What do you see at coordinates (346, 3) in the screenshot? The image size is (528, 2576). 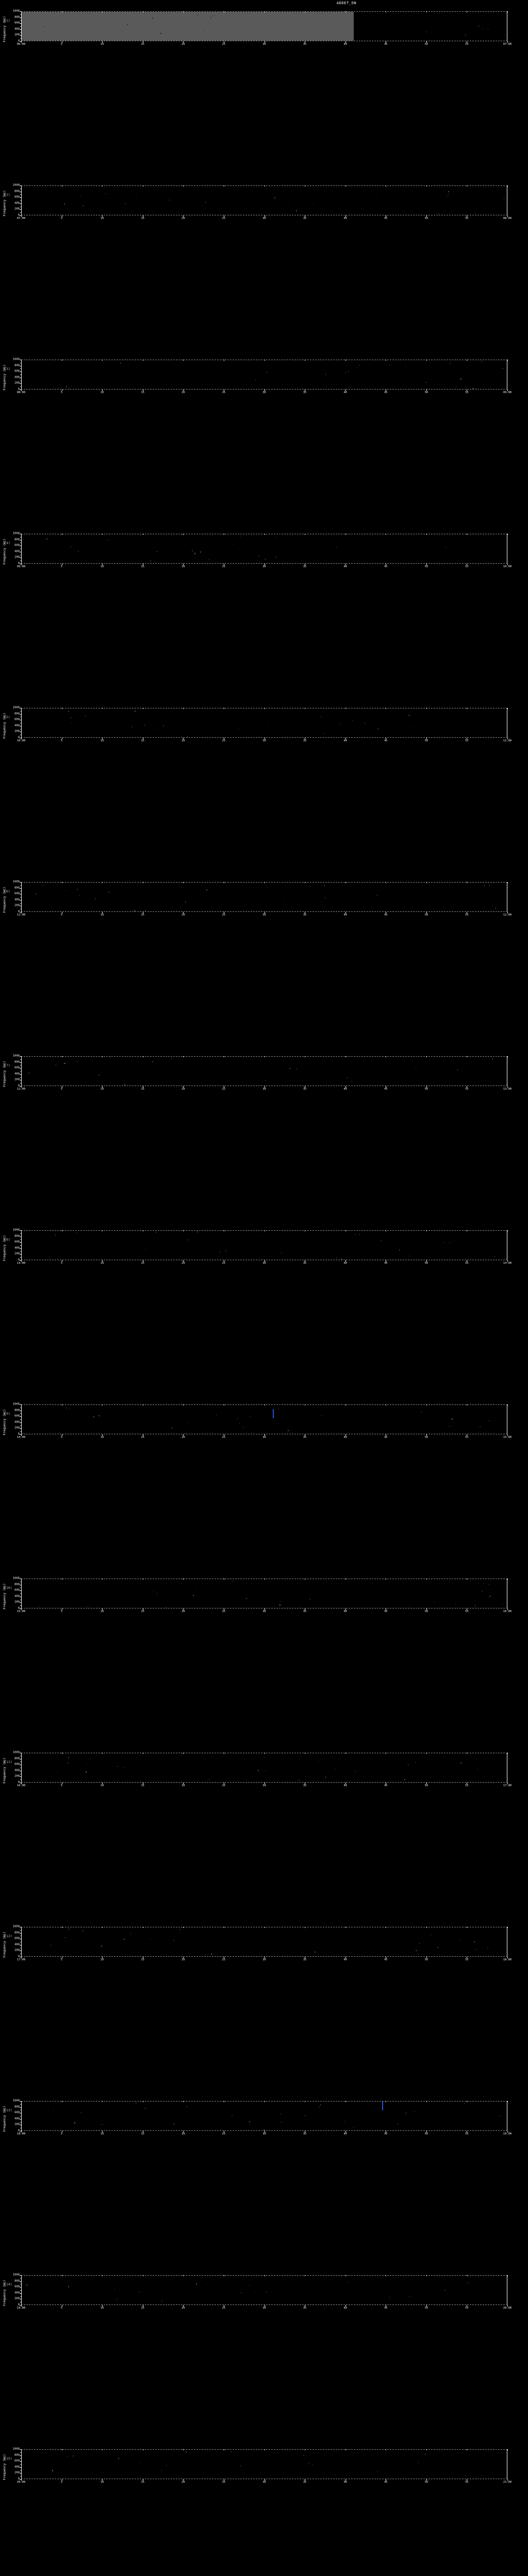 I see `figure-title: ADDET_ON` at bounding box center [346, 3].